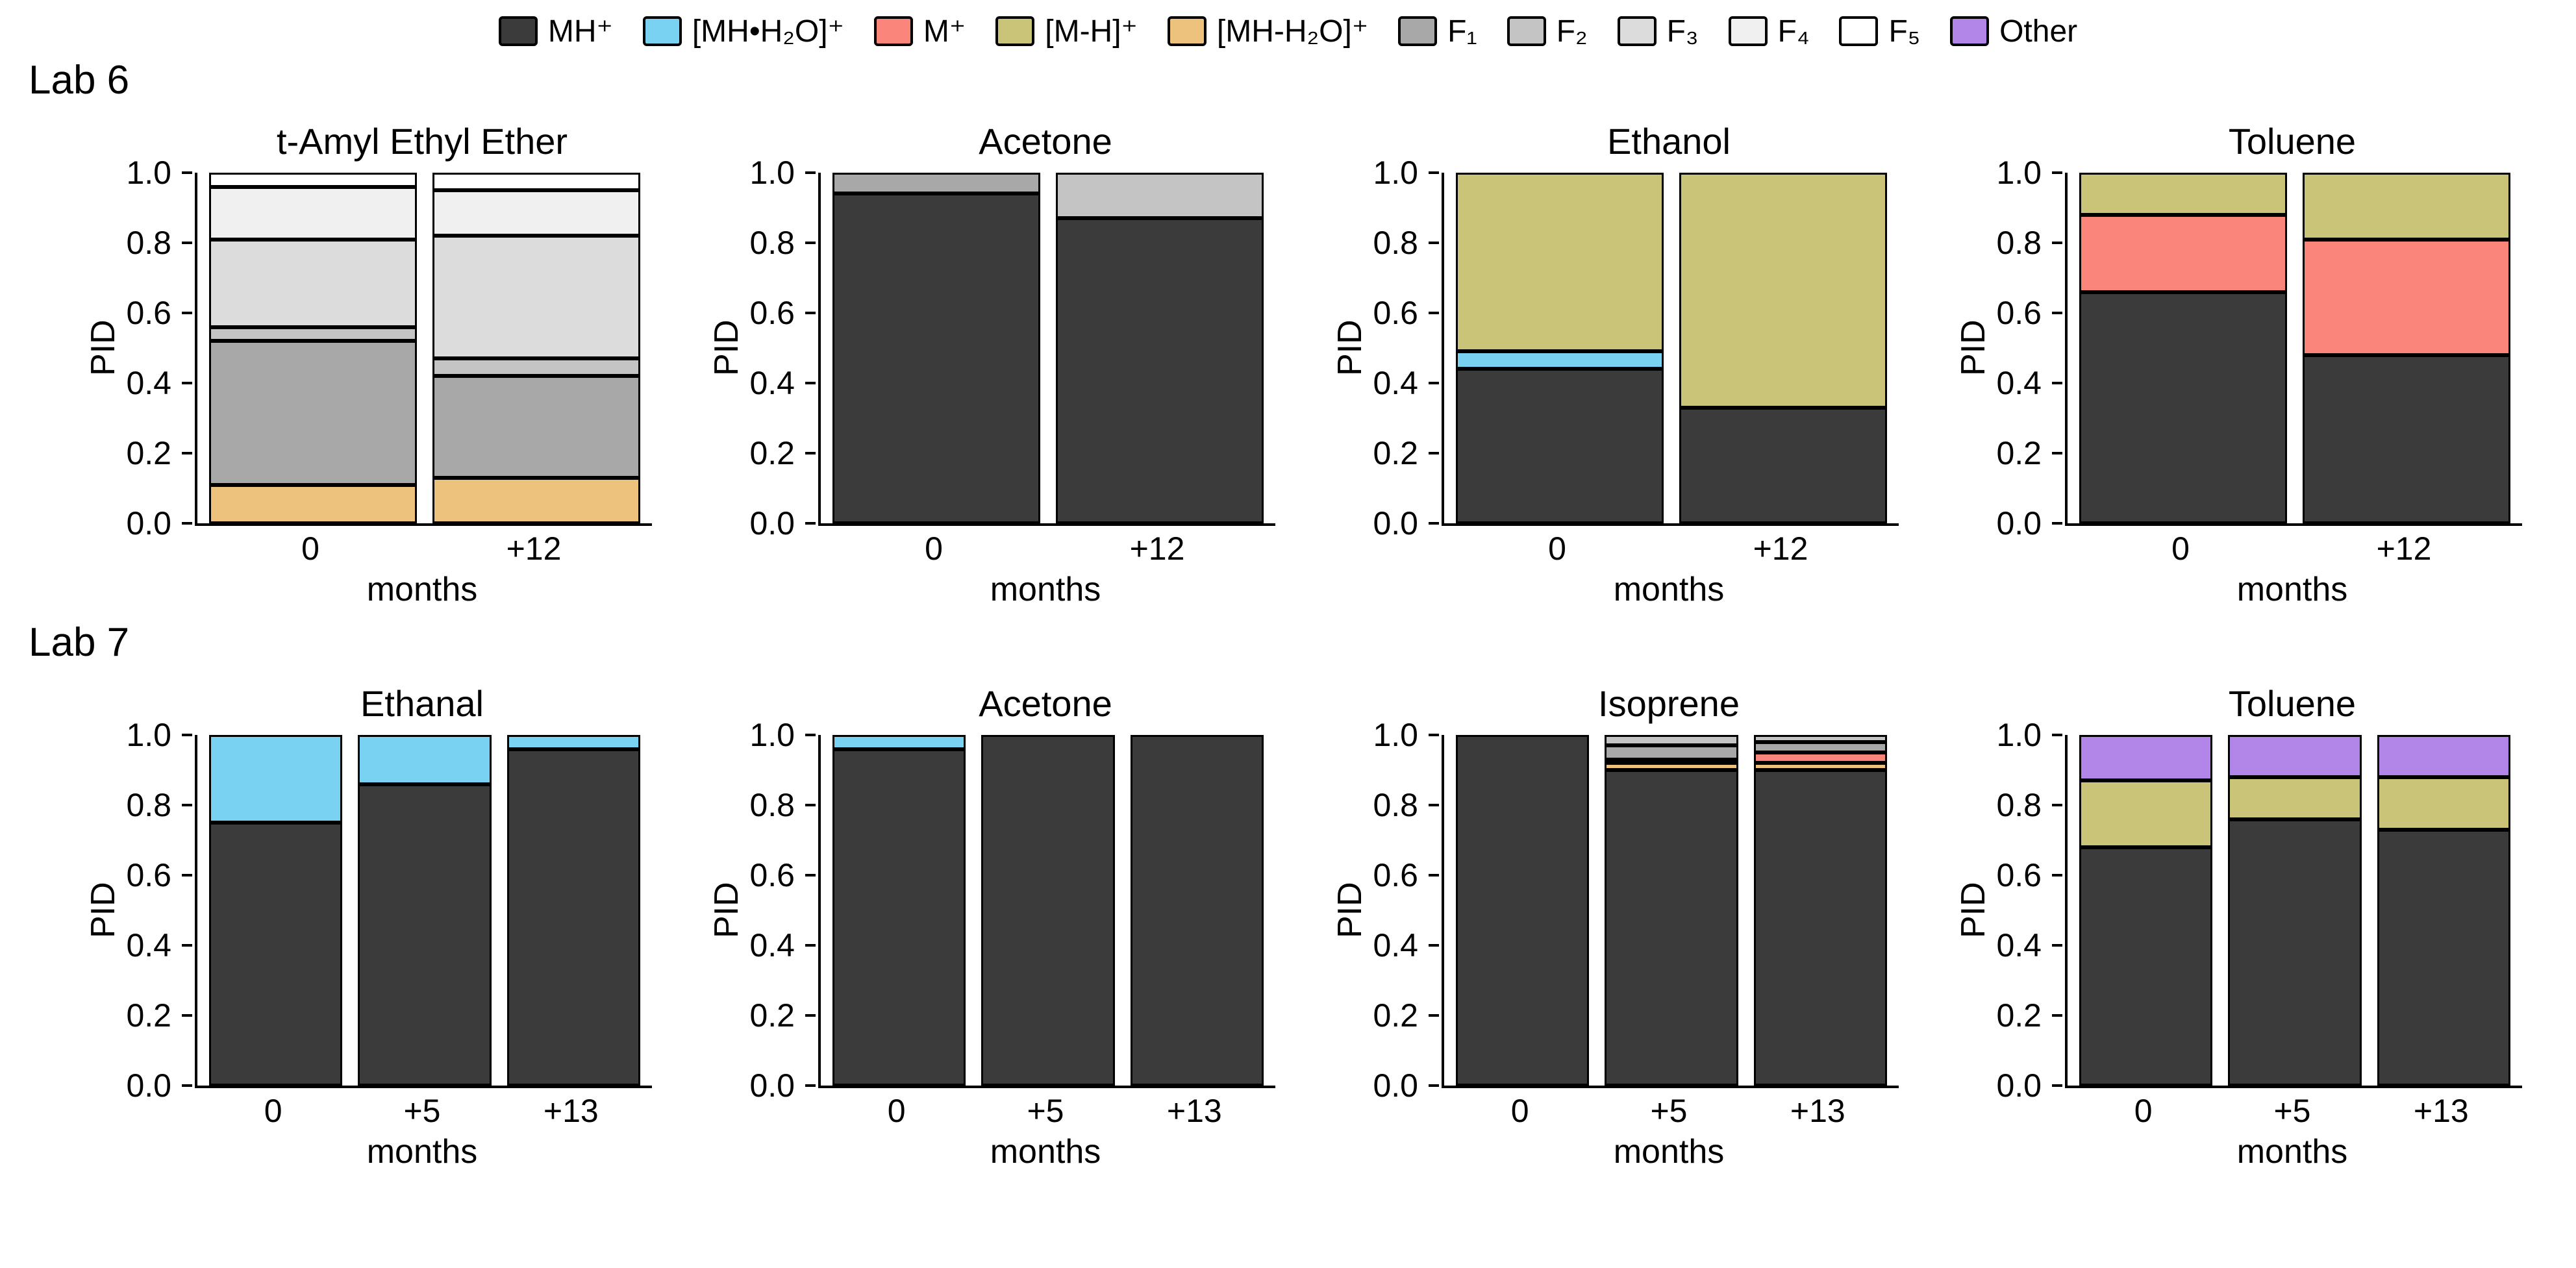 The height and width of the screenshot is (1268, 2576). Describe the element at coordinates (2238, 926) in the screenshot. I see `chart-lab7-toluene: Toluene PID 0.0 0.2 0.4 0.6 0.8 1.0 0 +5 +13 months` at that location.